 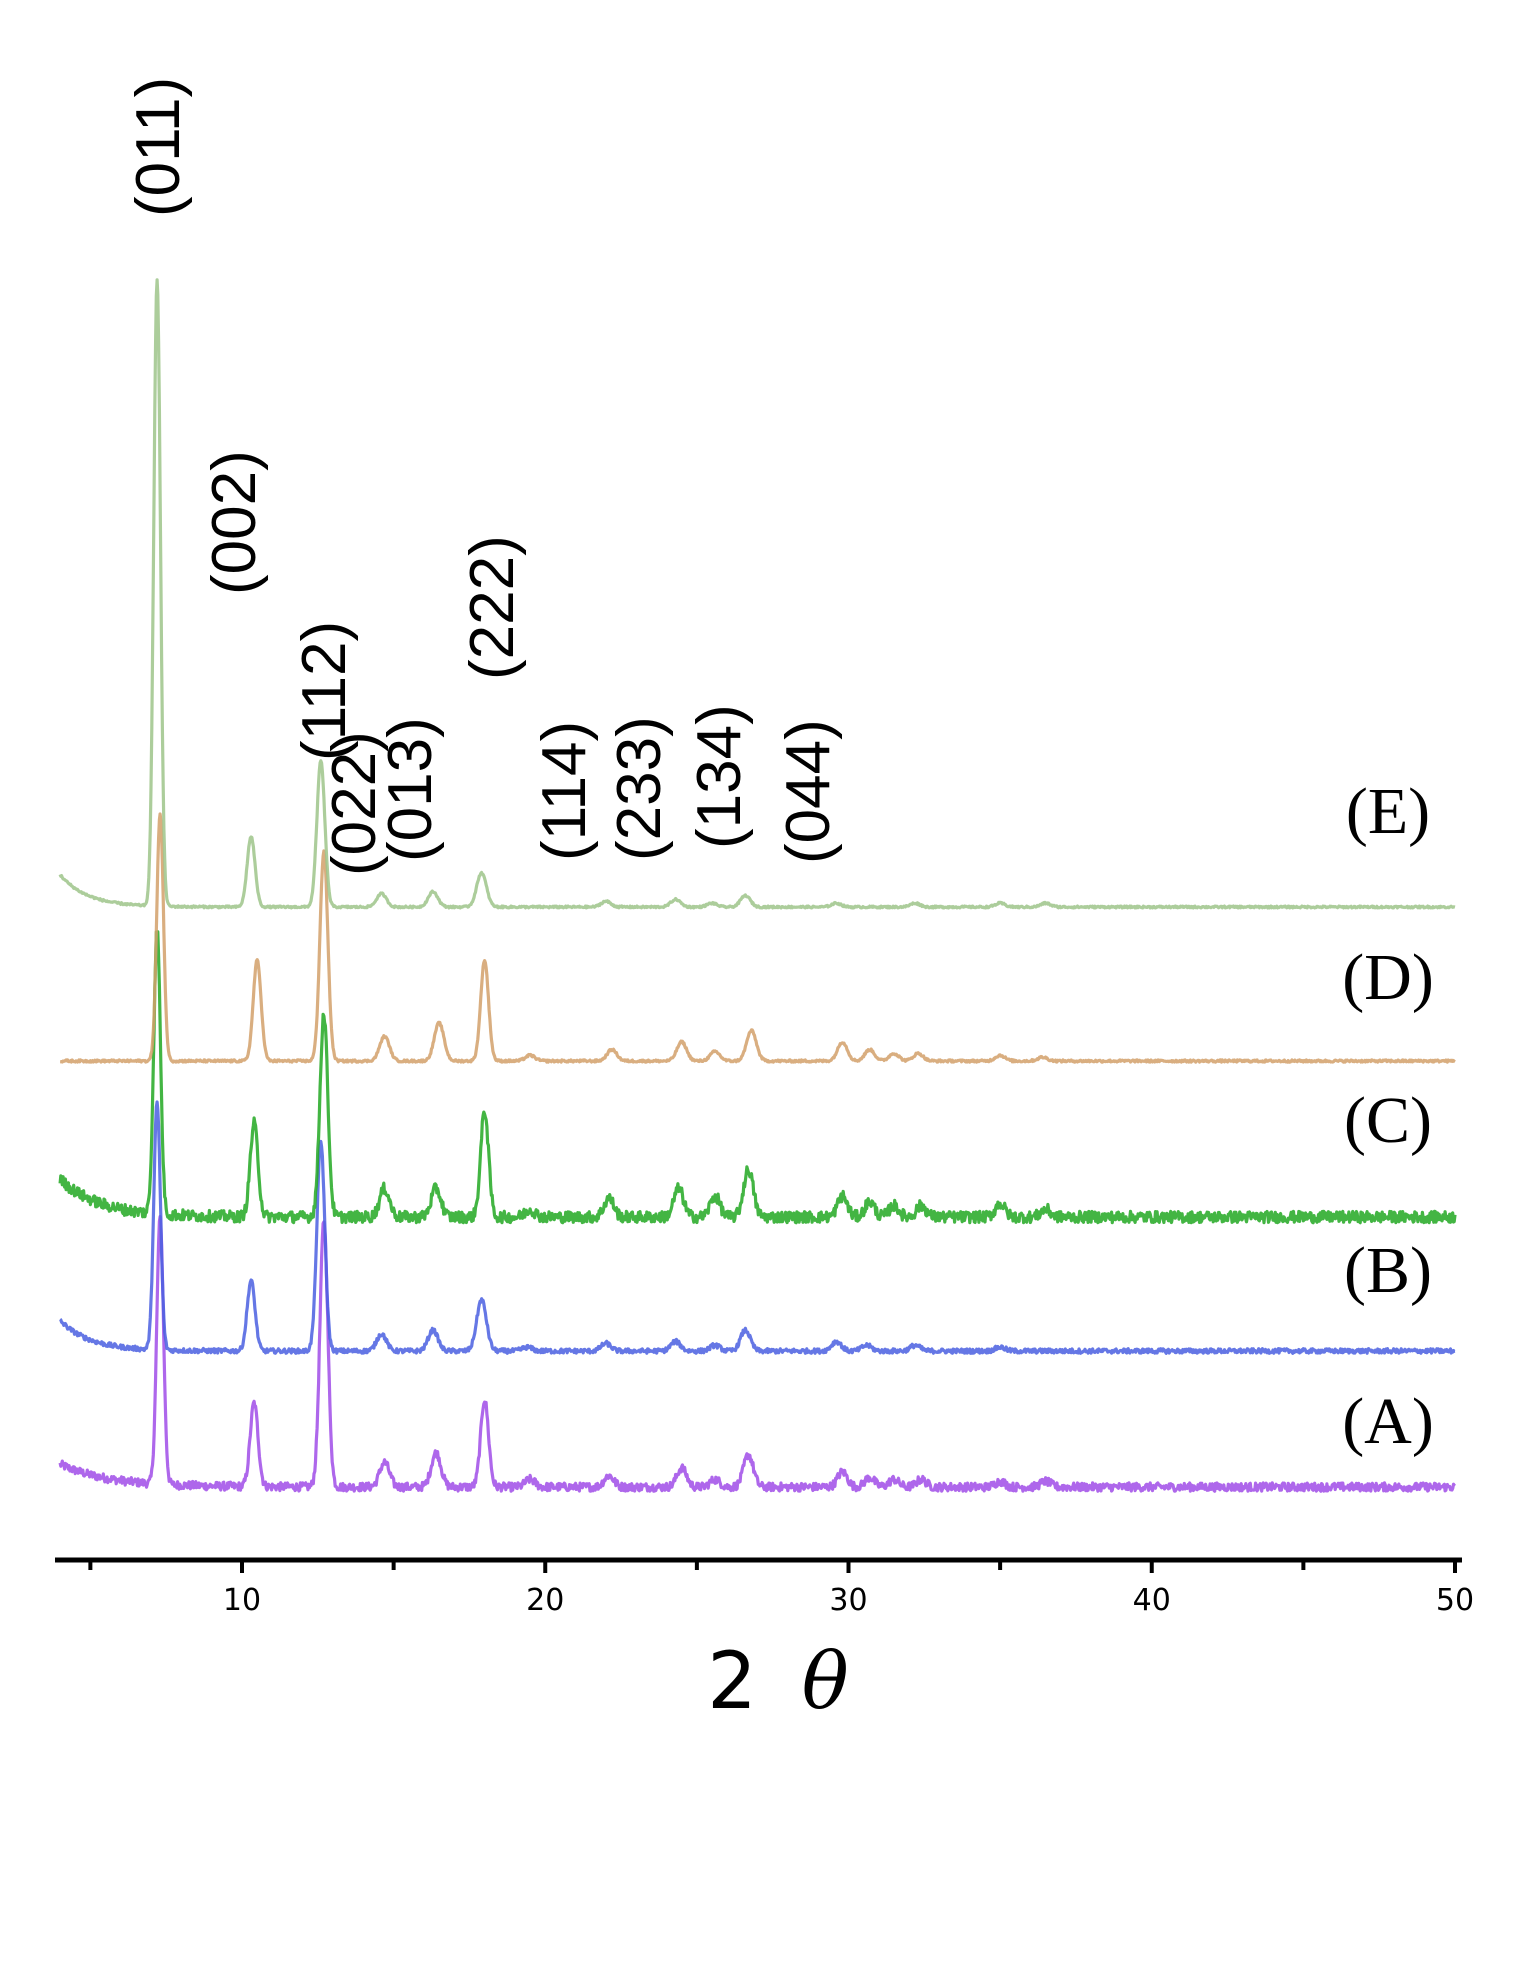 I want to click on series-labels: (A) (B) (C) (D) (E), so click(x=1388, y=1116).